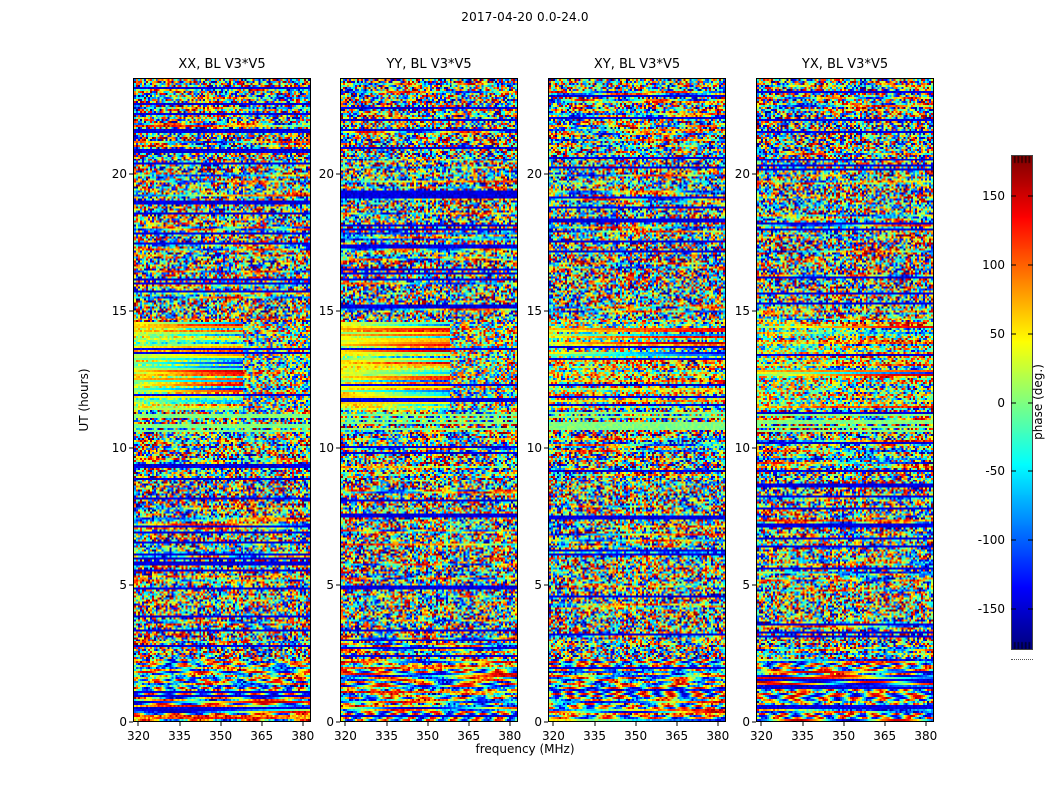 The height and width of the screenshot is (800, 1050). What do you see at coordinates (429, 64) in the screenshot?
I see `panel-title: YY, BL V3*V5` at bounding box center [429, 64].